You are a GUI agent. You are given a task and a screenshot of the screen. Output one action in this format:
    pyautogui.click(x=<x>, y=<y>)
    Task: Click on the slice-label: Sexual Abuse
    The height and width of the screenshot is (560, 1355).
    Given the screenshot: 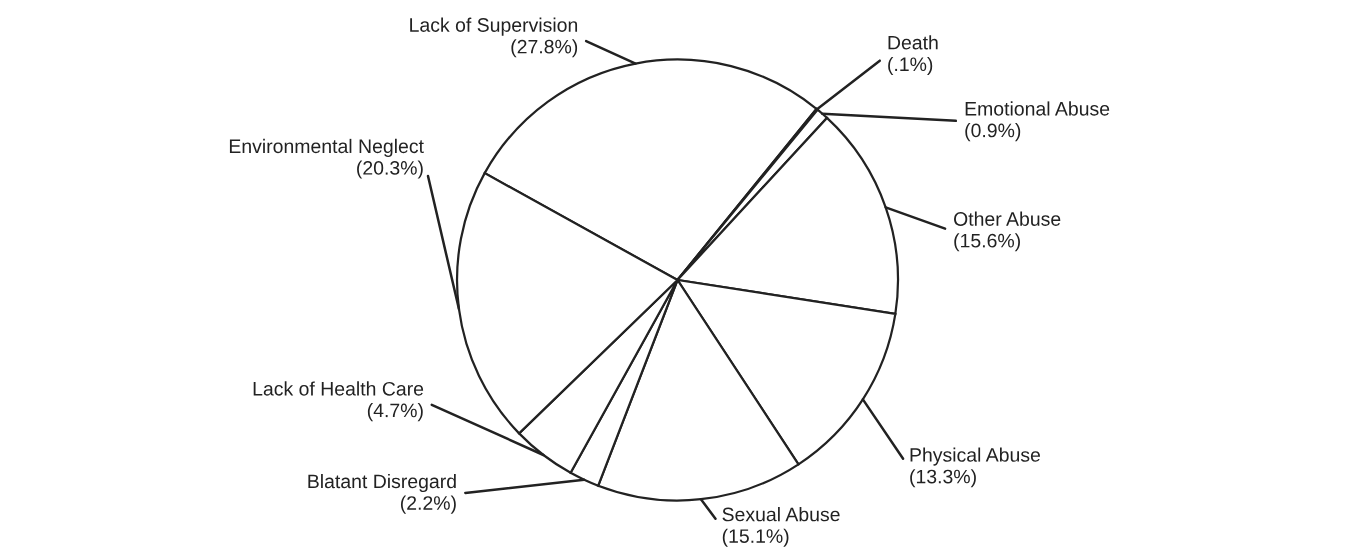 What is the action you would take?
    pyautogui.click(x=781, y=514)
    